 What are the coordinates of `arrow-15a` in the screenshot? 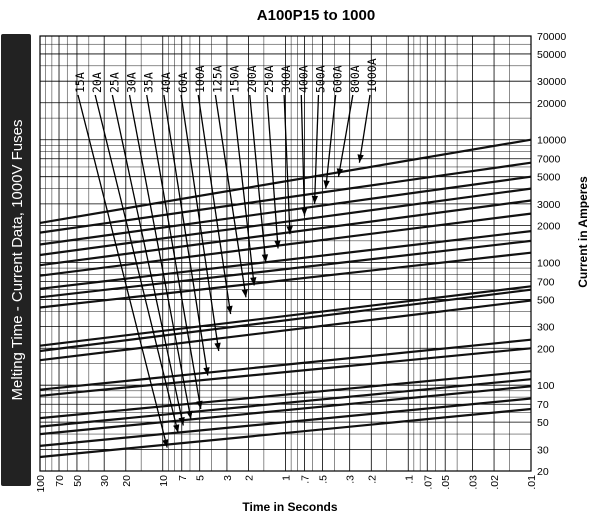 It's located at (122, 271).